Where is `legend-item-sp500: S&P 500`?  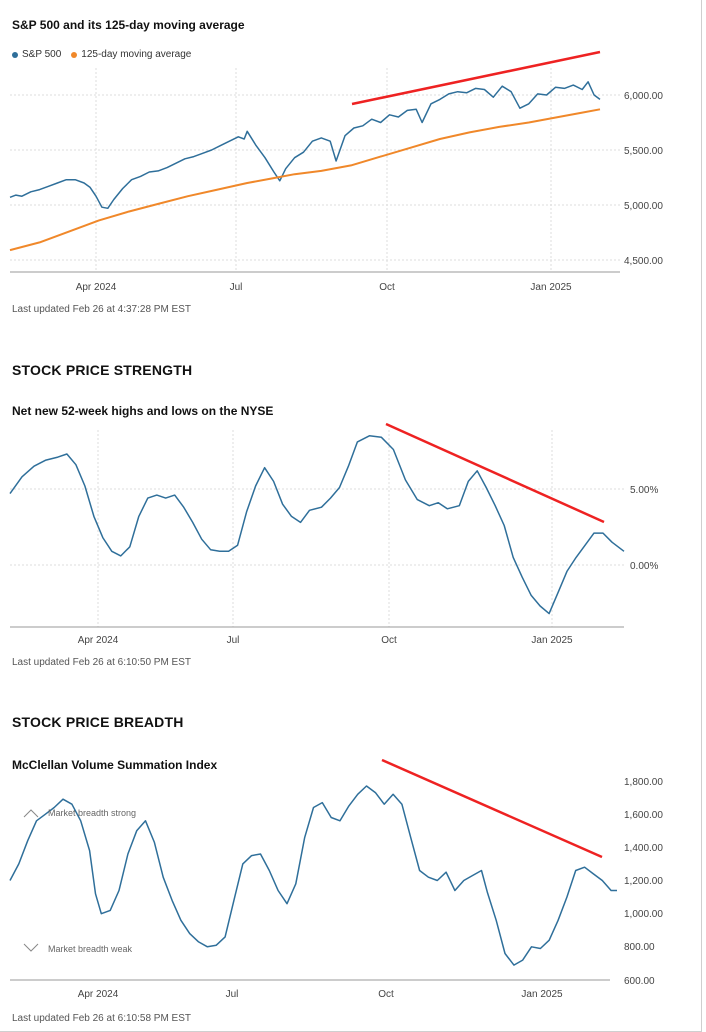
legend-item-sp500: S&P 500 is located at coordinates (36, 54).